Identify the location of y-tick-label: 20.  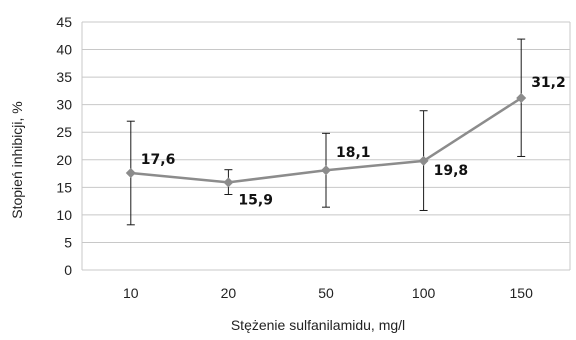
(64, 160).